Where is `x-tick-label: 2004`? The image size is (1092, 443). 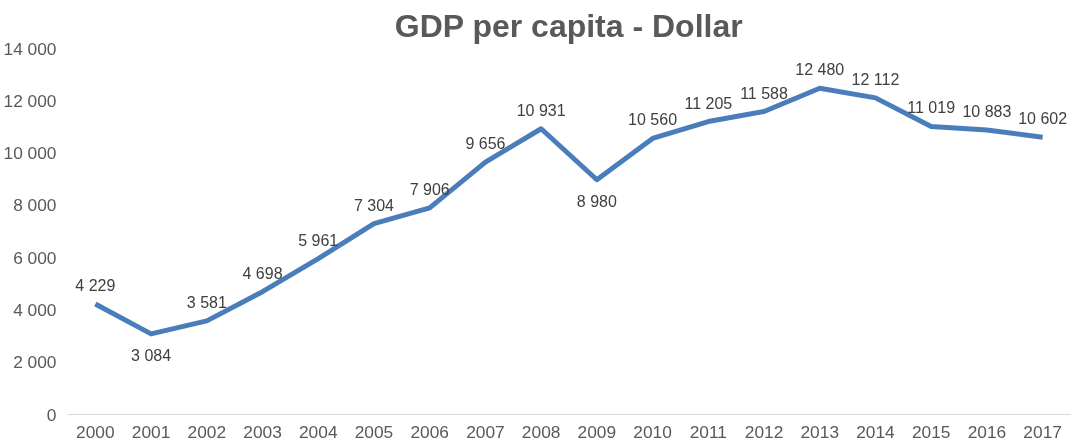
x-tick-label: 2004 is located at coordinates (318, 431).